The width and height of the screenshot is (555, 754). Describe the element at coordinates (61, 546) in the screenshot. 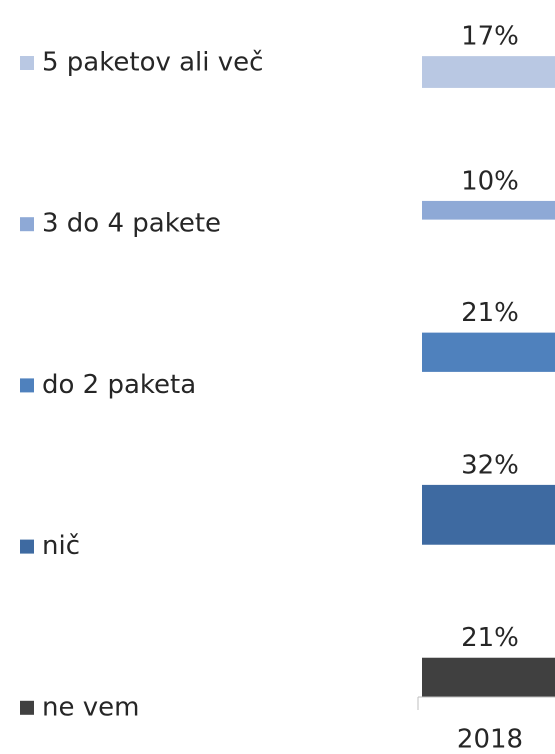

I see `legend-label: nič` at that location.